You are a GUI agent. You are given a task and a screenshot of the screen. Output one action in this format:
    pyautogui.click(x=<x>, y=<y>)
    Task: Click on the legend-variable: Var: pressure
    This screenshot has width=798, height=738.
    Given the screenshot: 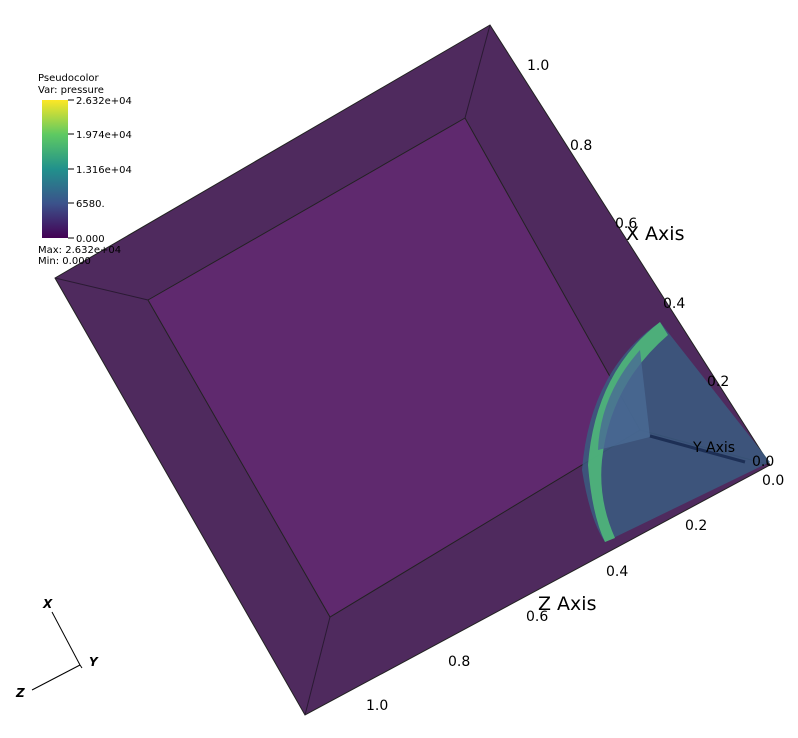 What is the action you would take?
    pyautogui.click(x=71, y=90)
    